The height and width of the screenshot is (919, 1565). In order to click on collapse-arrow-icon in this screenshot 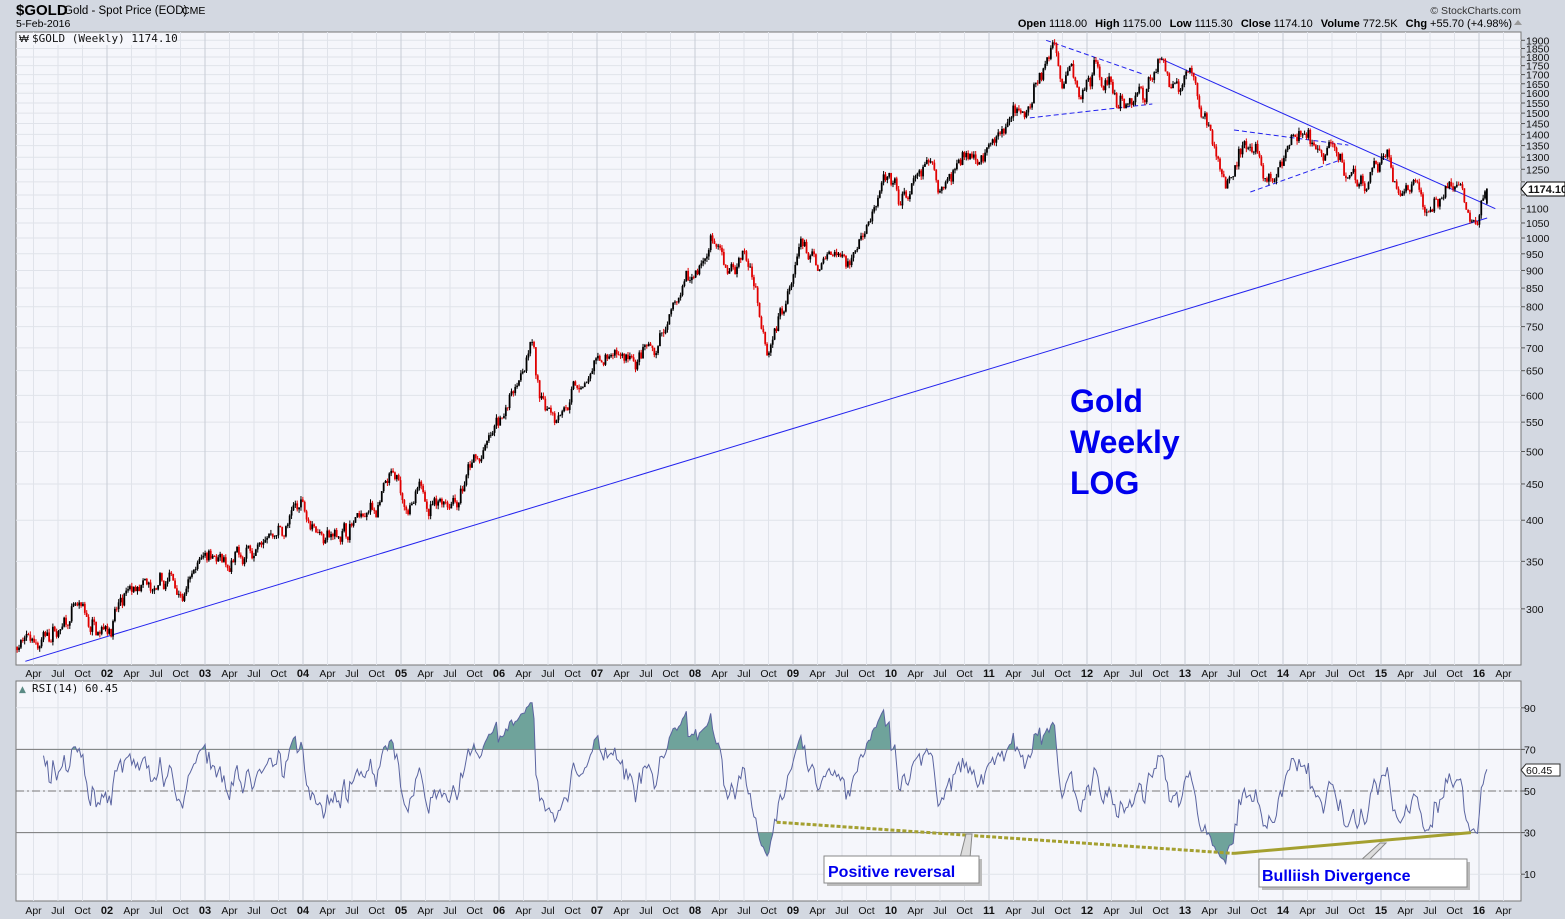, I will do `click(1518, 22)`.